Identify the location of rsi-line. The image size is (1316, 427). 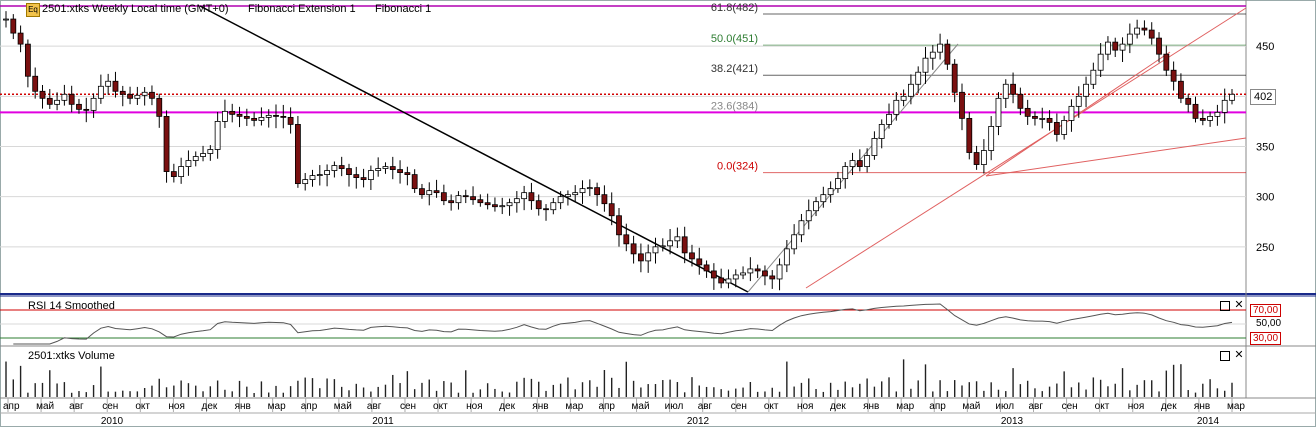
(623, 324).